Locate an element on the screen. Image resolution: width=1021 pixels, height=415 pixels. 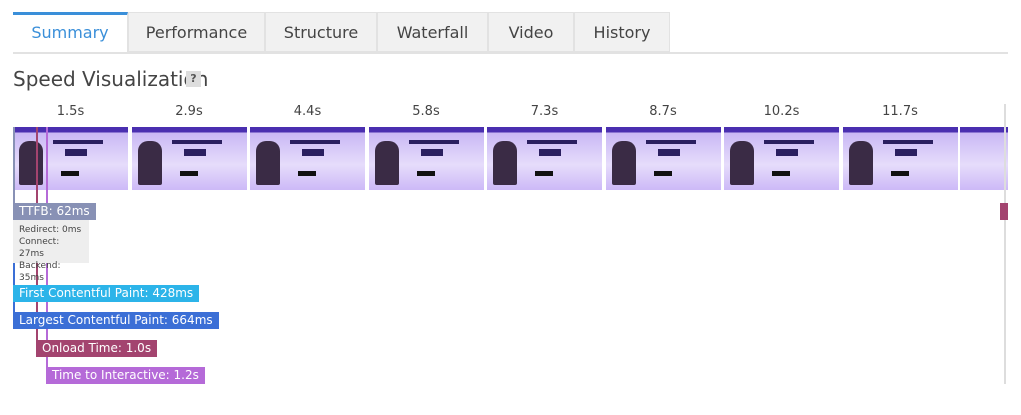
tab: Performance is located at coordinates (196, 32).